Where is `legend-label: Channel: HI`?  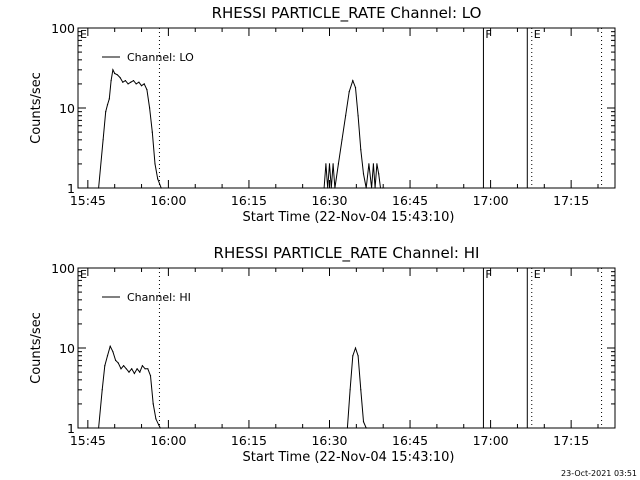
legend-label: Channel: HI is located at coordinates (159, 297).